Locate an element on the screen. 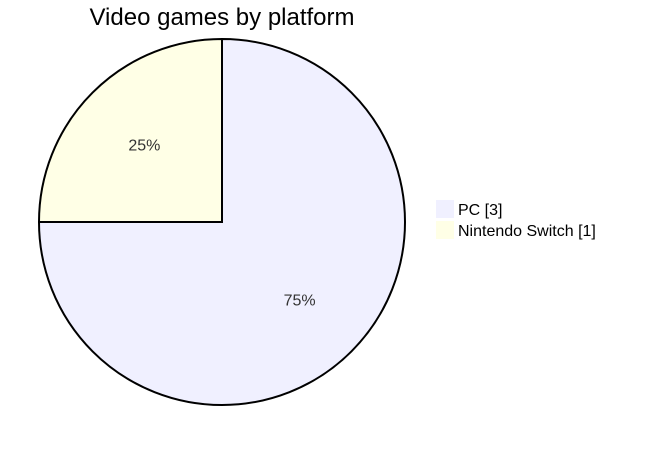 This screenshot has width=659, height=450. legend-label-pc: PC [3] is located at coordinates (480, 210).